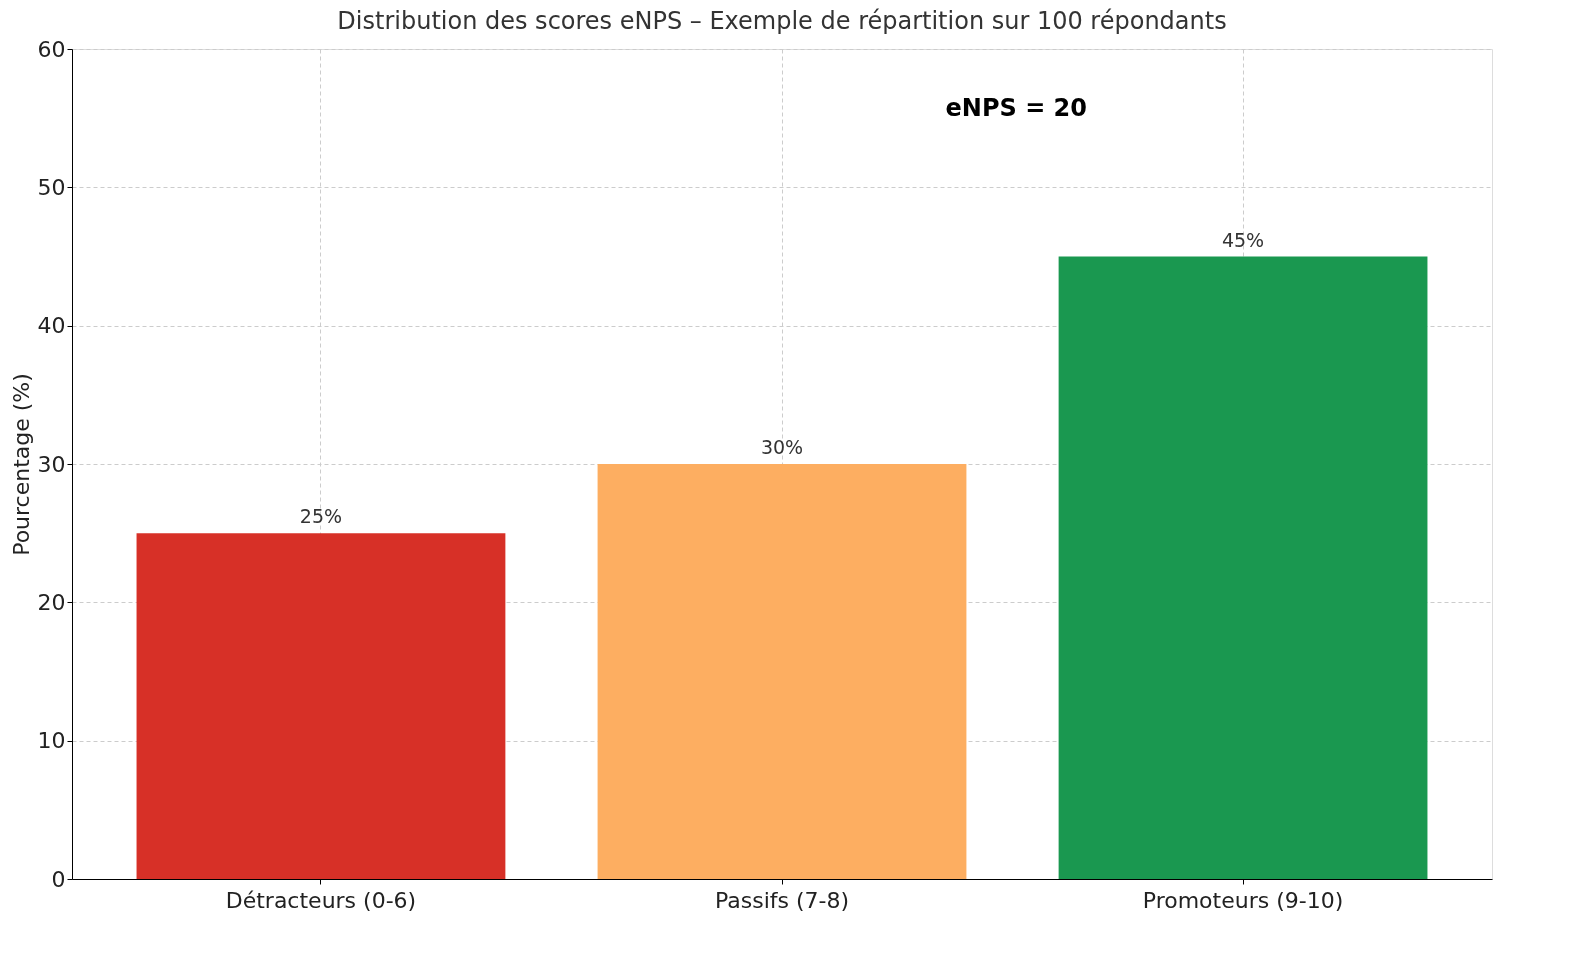 This screenshot has width=1580, height=979. I want to click on y-axis-title: Pourcentage (%), so click(21, 464).